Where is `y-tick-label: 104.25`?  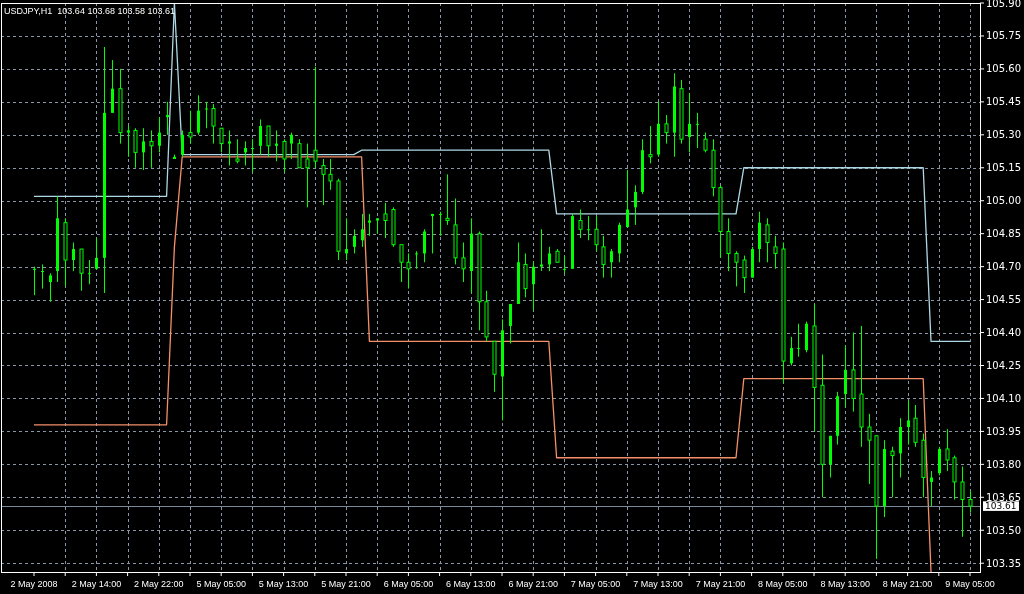
y-tick-label: 104.25 is located at coordinates (1003, 365).